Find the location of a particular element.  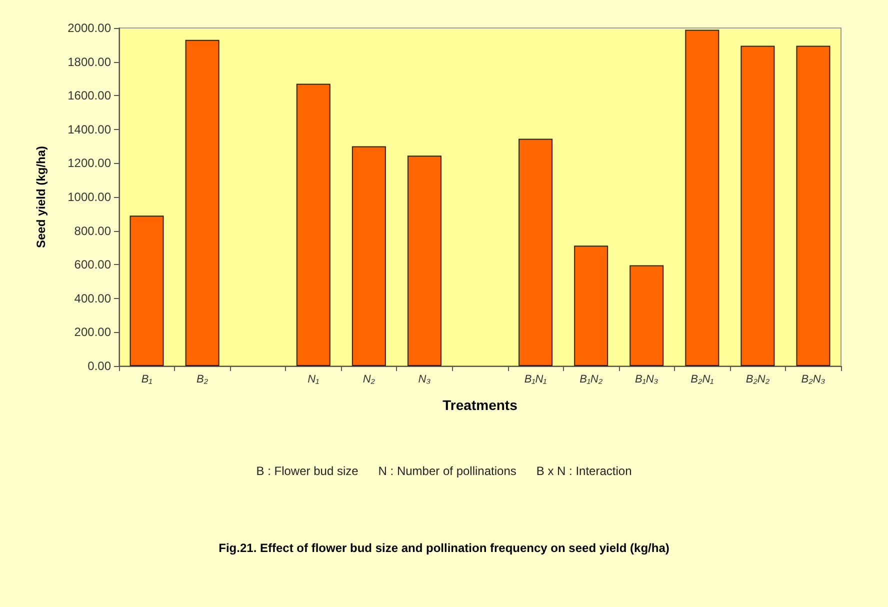

x-tick-label: B₂N₂ is located at coordinates (758, 380).